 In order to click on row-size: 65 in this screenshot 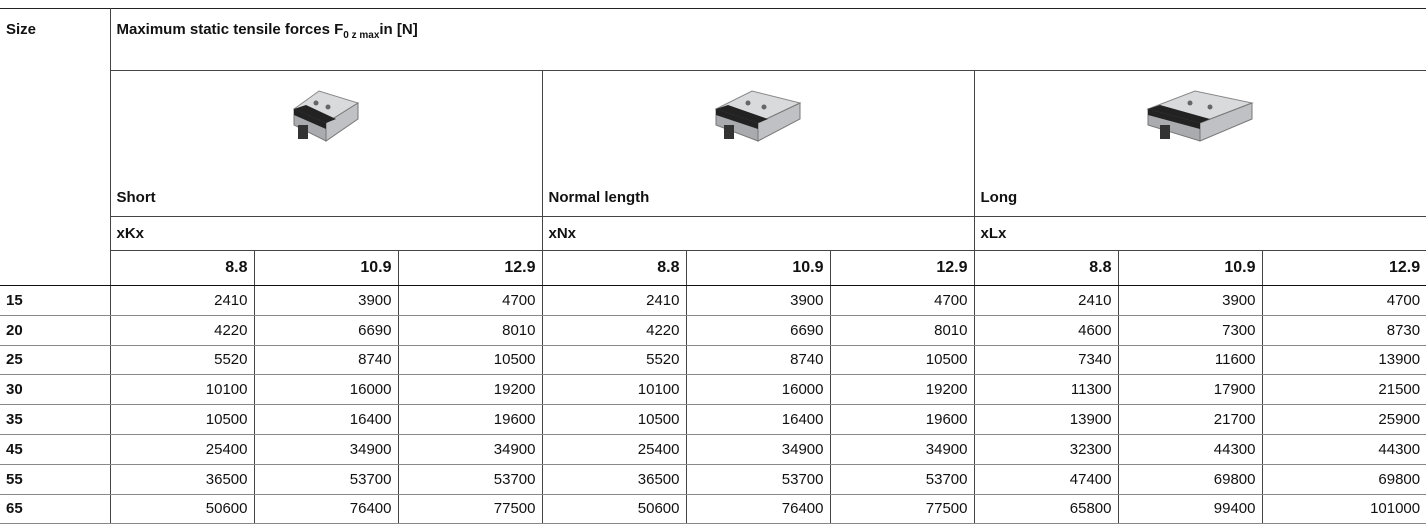, I will do `click(55, 509)`.